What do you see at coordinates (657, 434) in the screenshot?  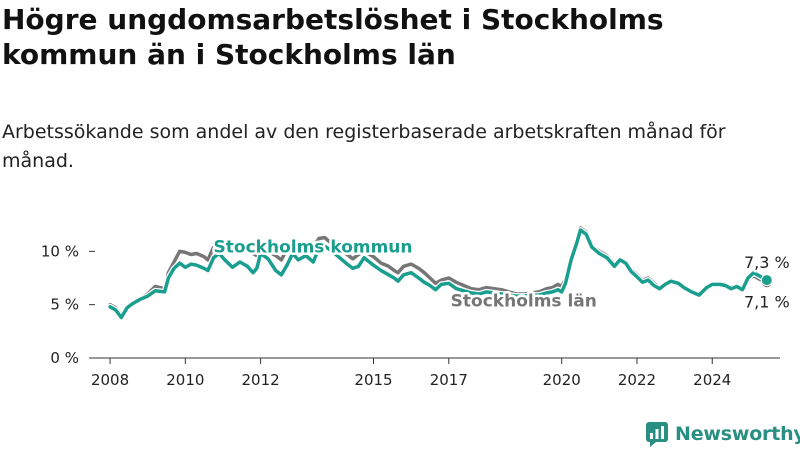 I see `newsworthy-logo-icon` at bounding box center [657, 434].